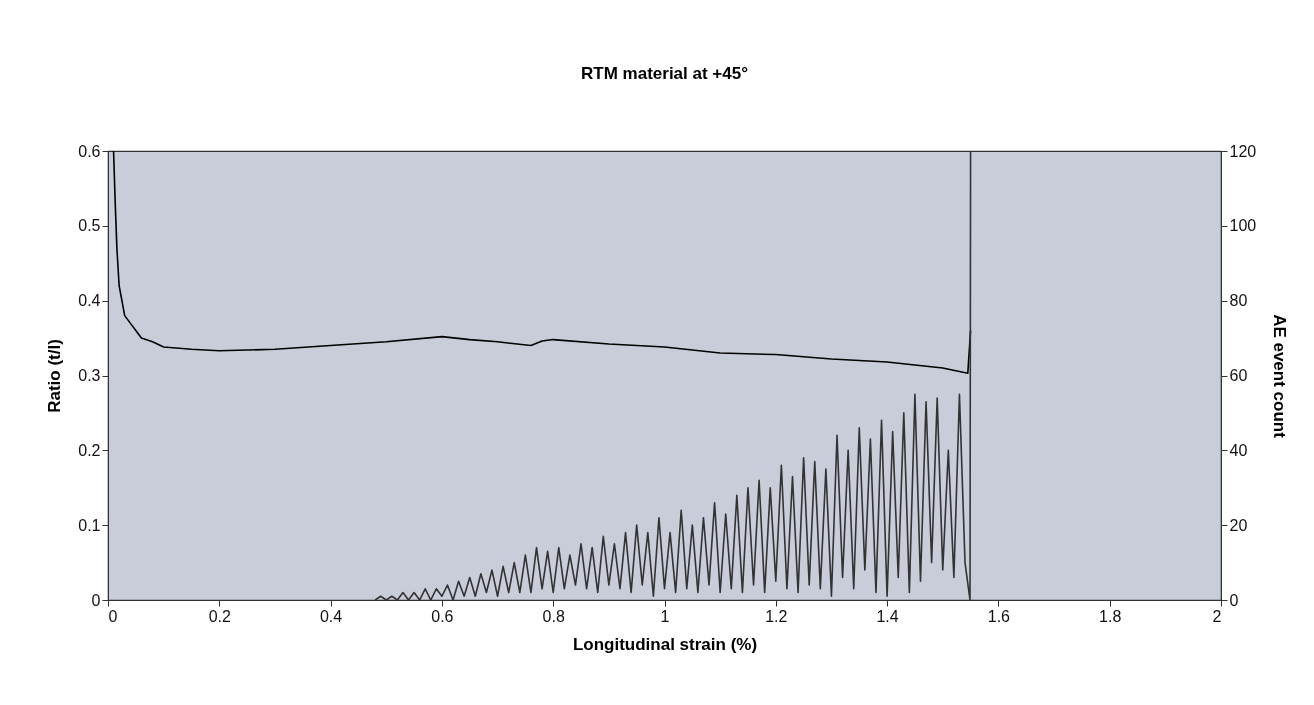 The width and height of the screenshot is (1314, 705). Describe the element at coordinates (113, 616) in the screenshot. I see `x-tick-label: 0` at that location.